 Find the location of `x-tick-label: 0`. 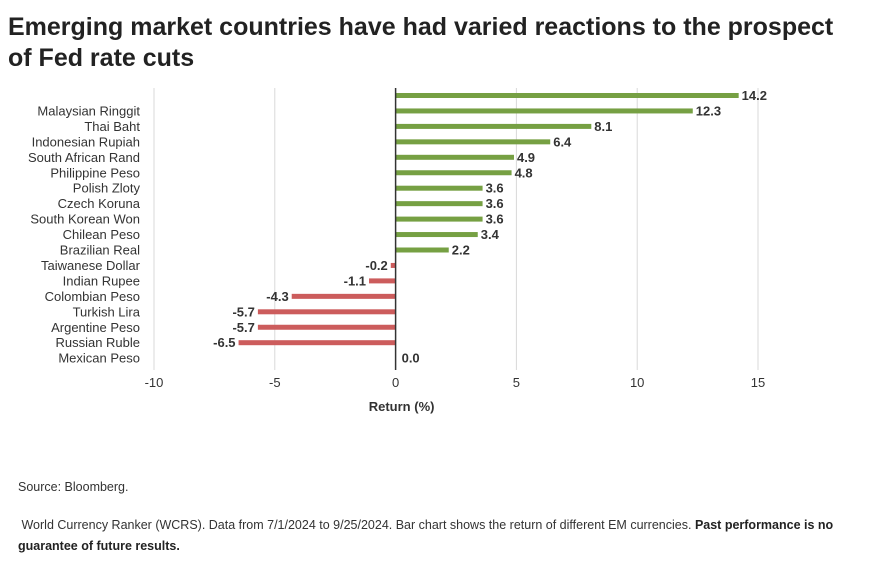

x-tick-label: 0 is located at coordinates (395, 382).